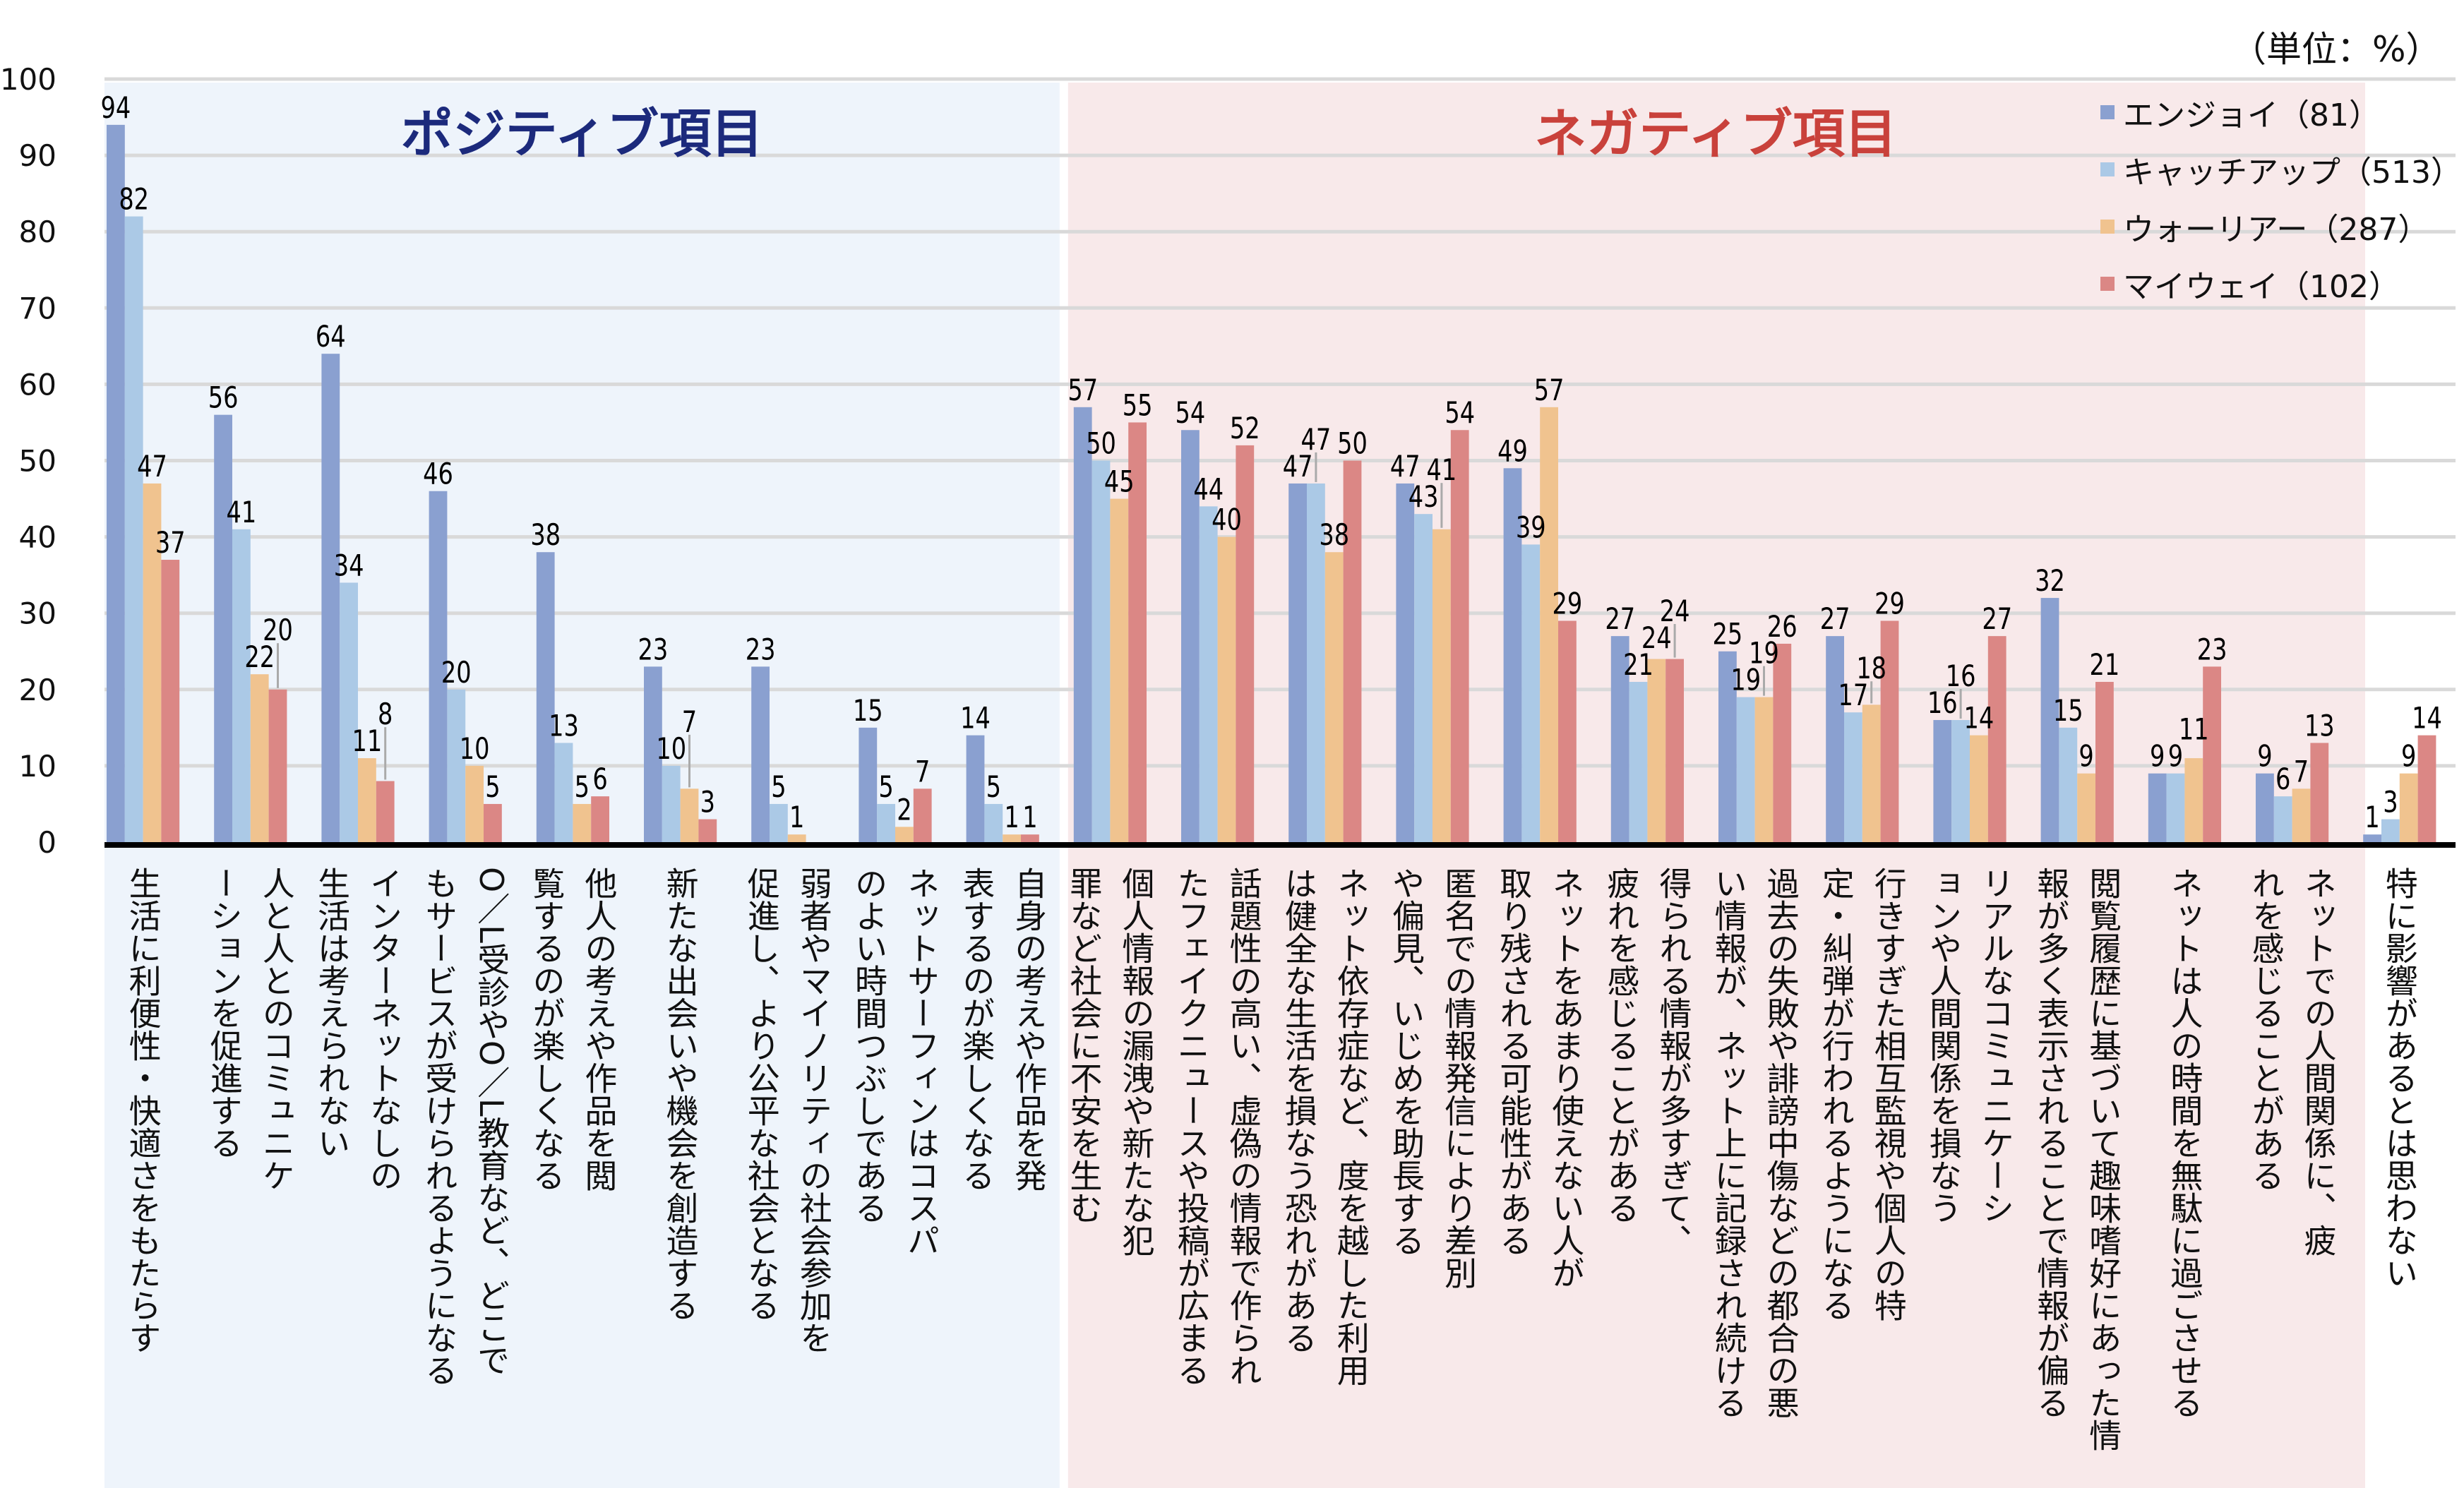  What do you see at coordinates (28, 79) in the screenshot?
I see `y-tick-label: 100` at bounding box center [28, 79].